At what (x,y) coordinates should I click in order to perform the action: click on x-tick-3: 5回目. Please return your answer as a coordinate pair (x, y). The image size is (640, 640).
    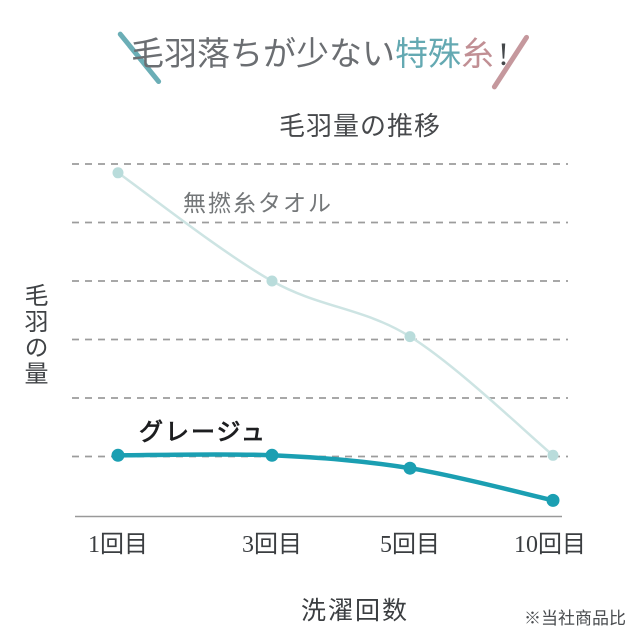
    Looking at the image, I should click on (410, 545).